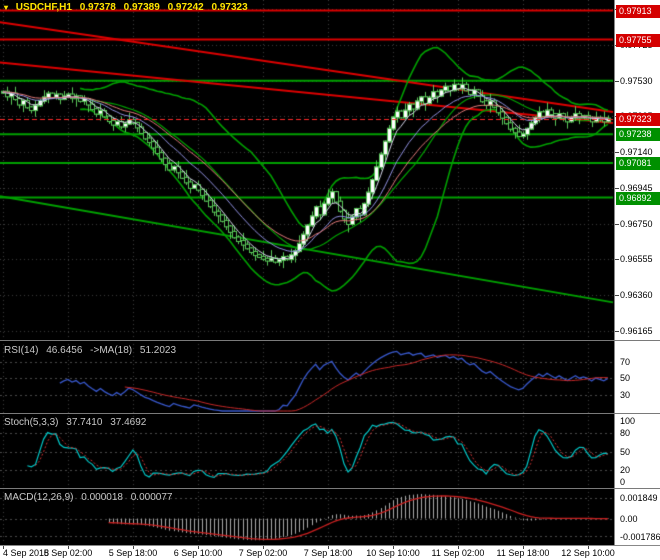 This screenshot has height=560, width=660. I want to click on rsi-level-label: 30, so click(625, 394).